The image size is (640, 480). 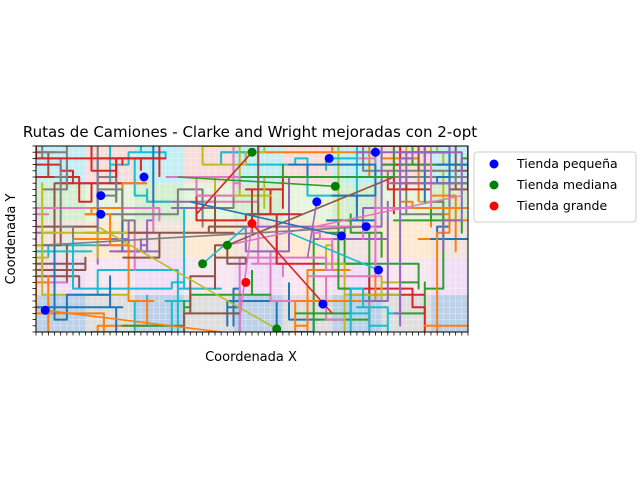 What do you see at coordinates (566, 184) in the screenshot?
I see `legend-label-medium: Tienda mediana` at bounding box center [566, 184].